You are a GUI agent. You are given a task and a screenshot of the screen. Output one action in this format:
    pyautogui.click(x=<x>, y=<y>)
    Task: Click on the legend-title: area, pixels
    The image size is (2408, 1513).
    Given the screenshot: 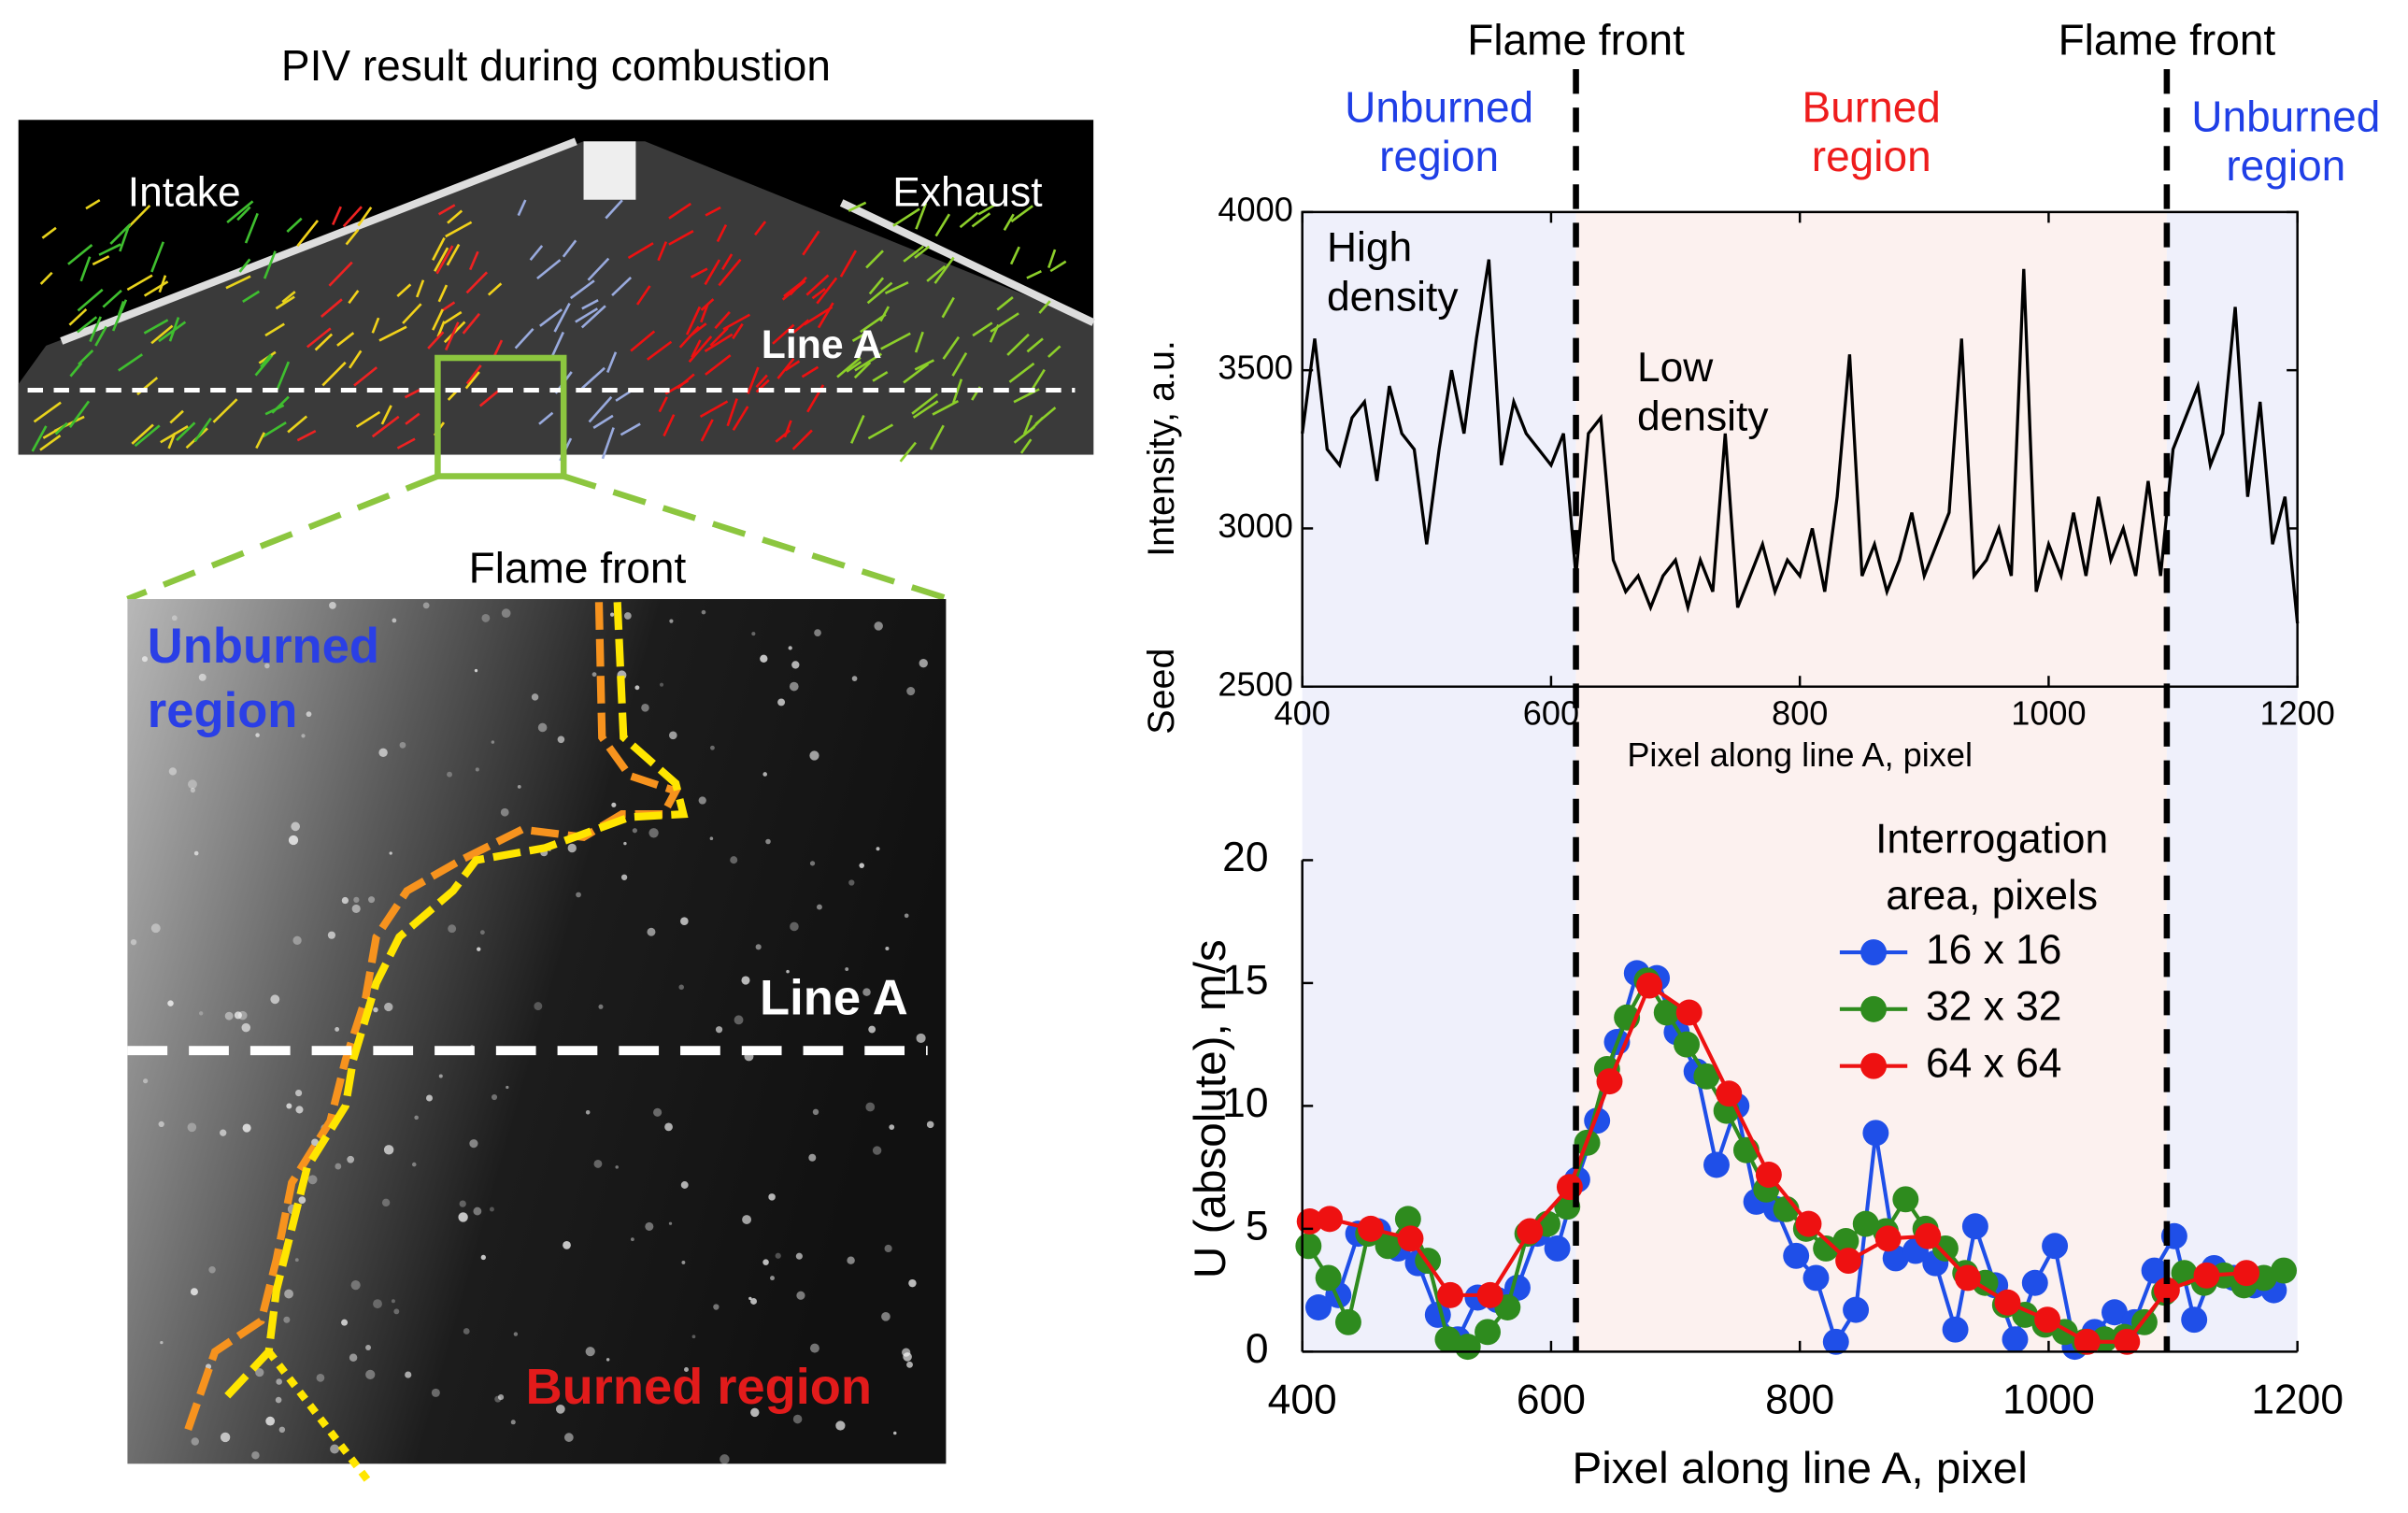 What is the action you would take?
    pyautogui.click(x=1992, y=896)
    